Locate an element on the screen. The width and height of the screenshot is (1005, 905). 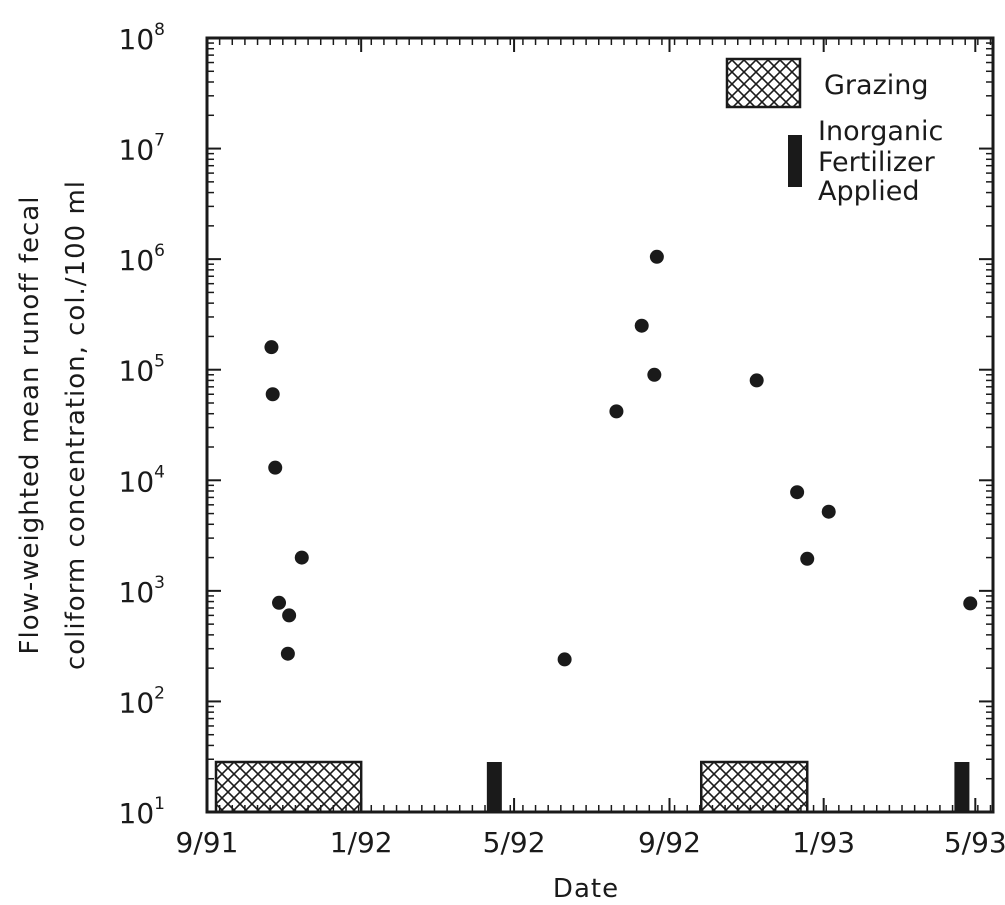
x-axis-title: Date is located at coordinates (586, 889).